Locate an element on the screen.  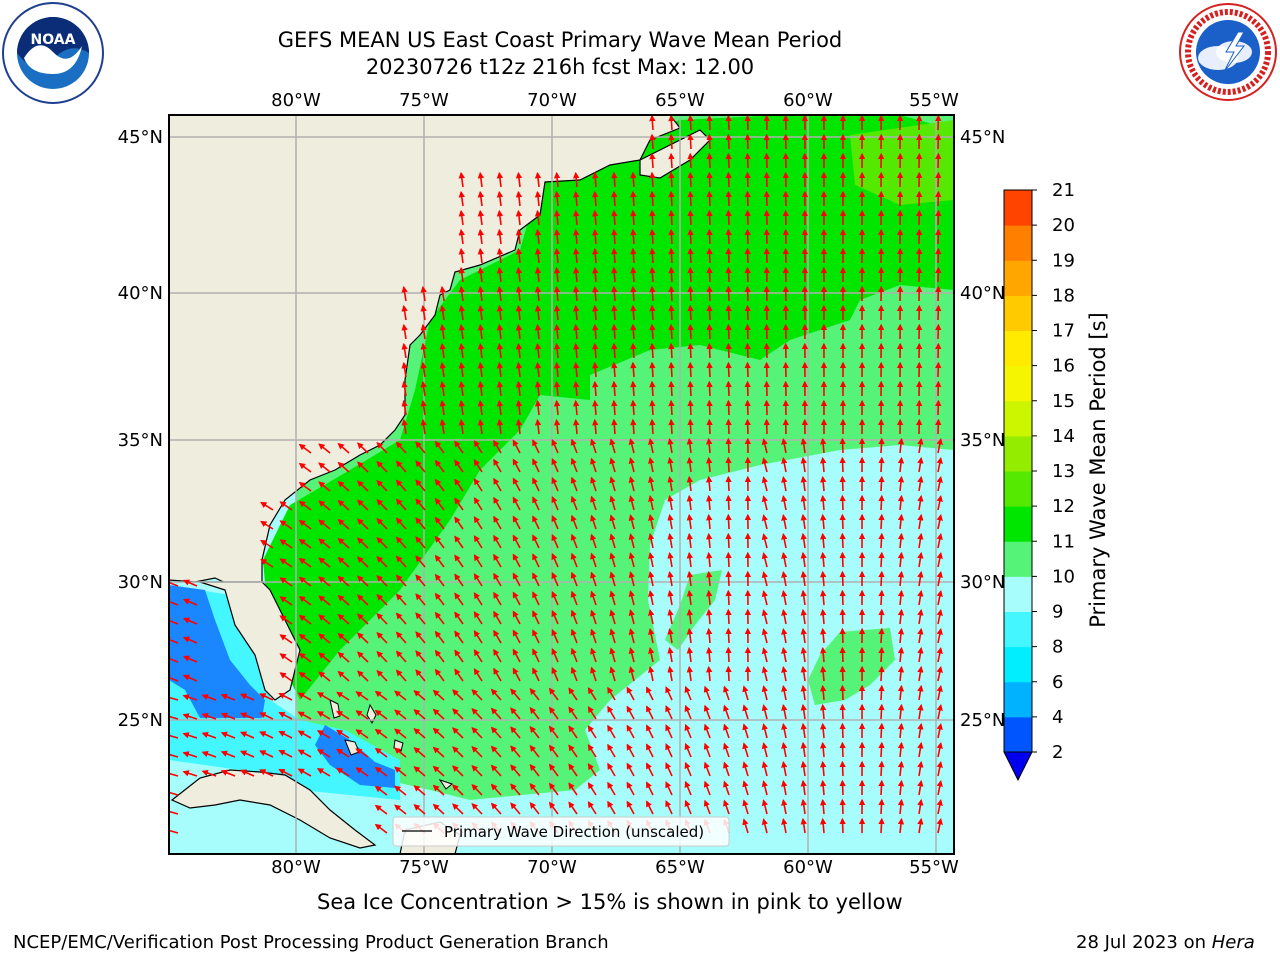
colorbar-tick-label: 12 is located at coordinates (1063, 506).